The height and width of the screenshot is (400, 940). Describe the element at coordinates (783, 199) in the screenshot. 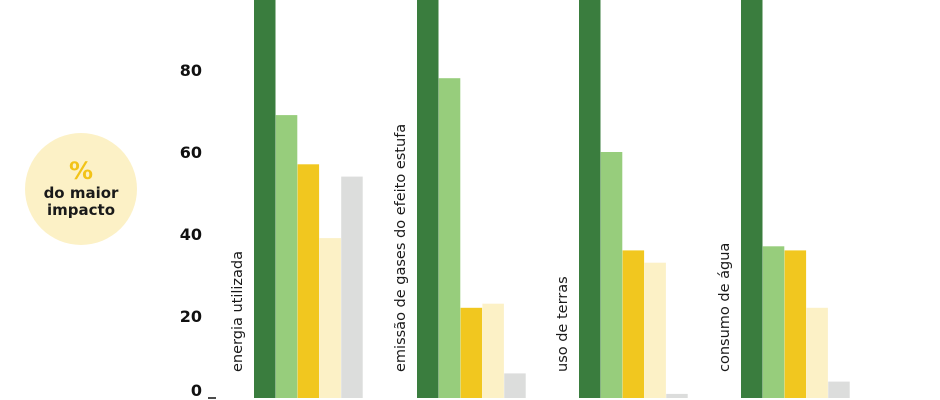

I see `bar-group: consumo de água` at that location.